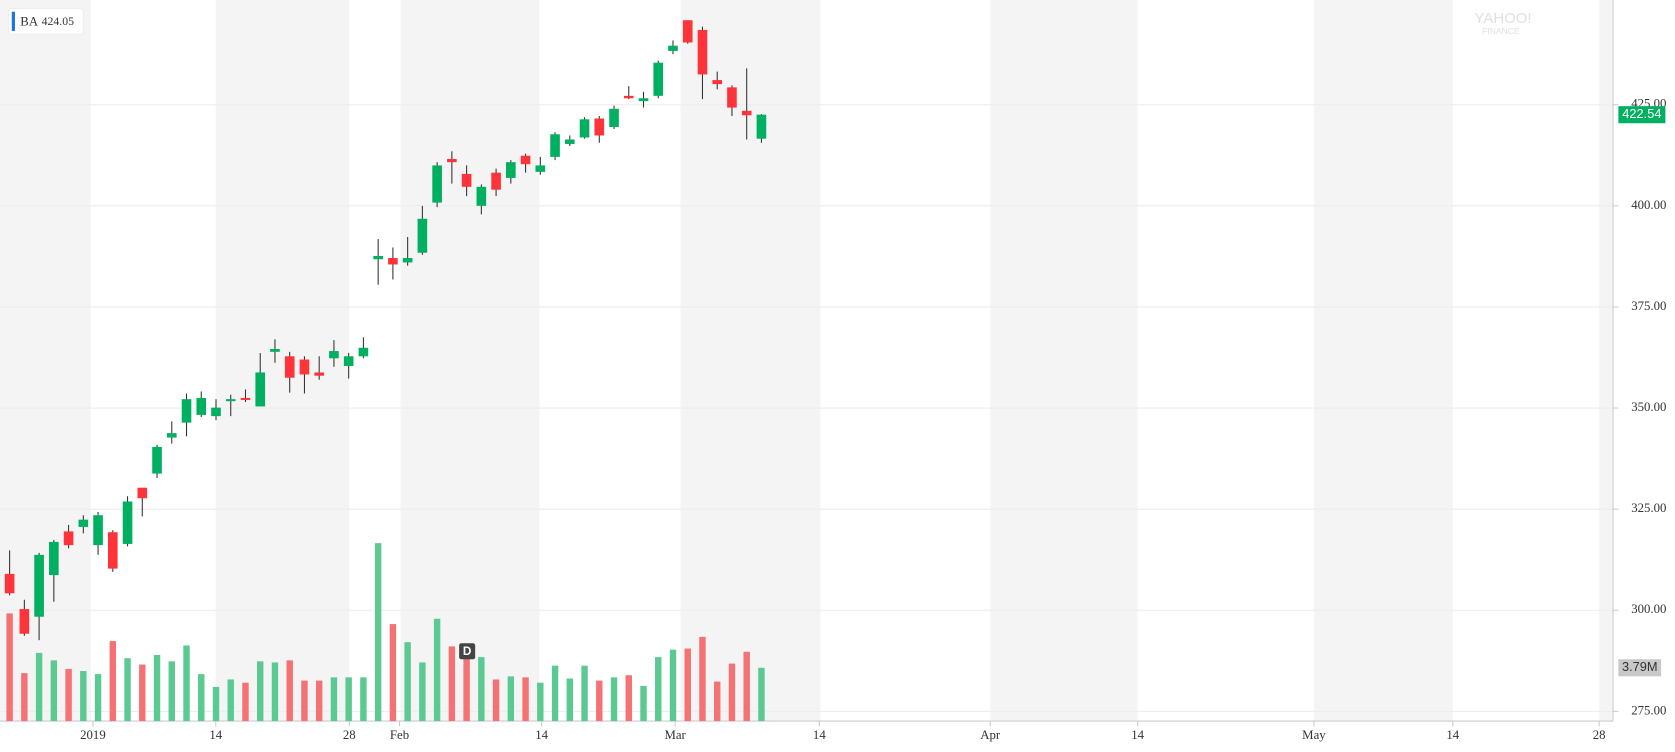 This screenshot has height=752, width=1675. I want to click on last-price-label: 422.54, so click(1641, 113).